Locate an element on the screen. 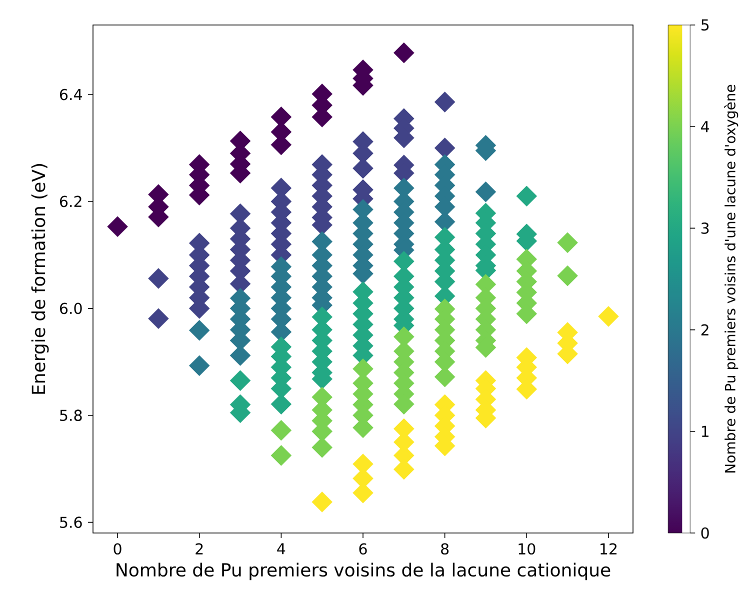 Image resolution: width=746 pixels, height=595 pixels. x-tick-label: 12 is located at coordinates (608, 548).